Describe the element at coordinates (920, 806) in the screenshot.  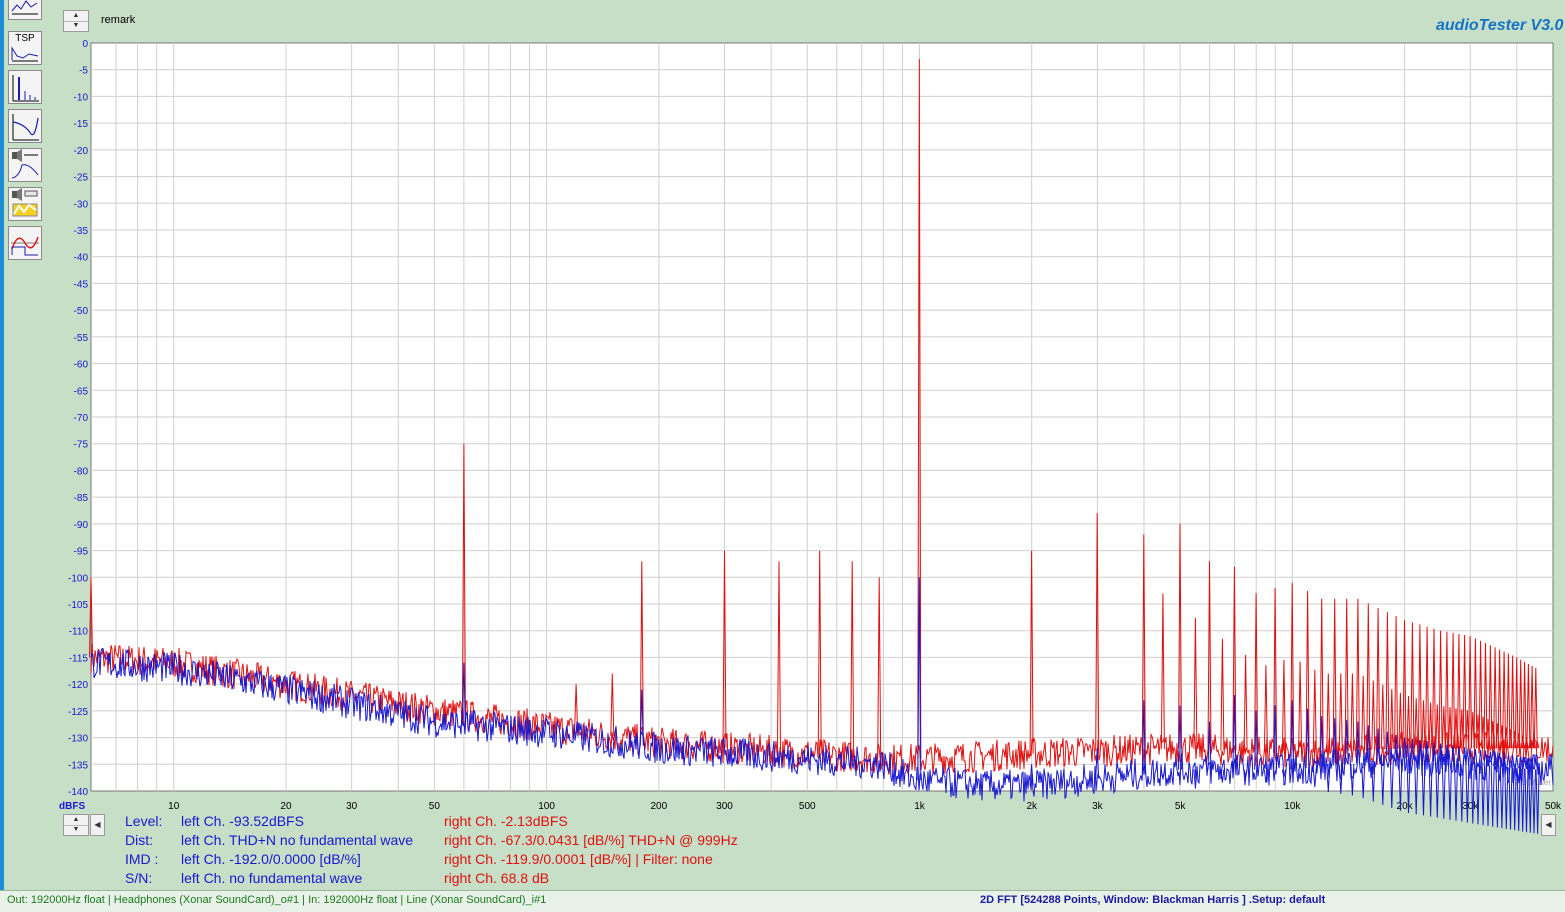
I see `x-tick-label: 1k` at that location.